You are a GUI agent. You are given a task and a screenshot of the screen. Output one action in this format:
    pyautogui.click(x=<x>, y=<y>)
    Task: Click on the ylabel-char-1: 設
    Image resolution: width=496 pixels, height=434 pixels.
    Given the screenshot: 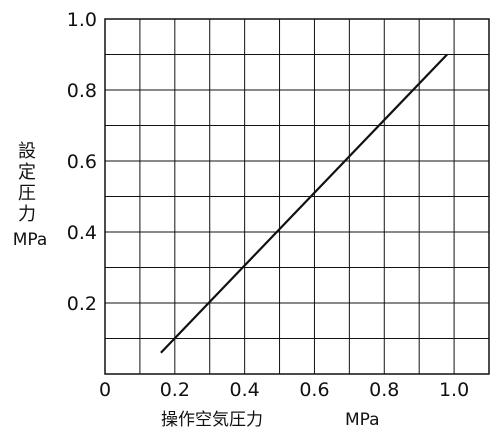 What is the action you would take?
    pyautogui.click(x=27, y=151)
    